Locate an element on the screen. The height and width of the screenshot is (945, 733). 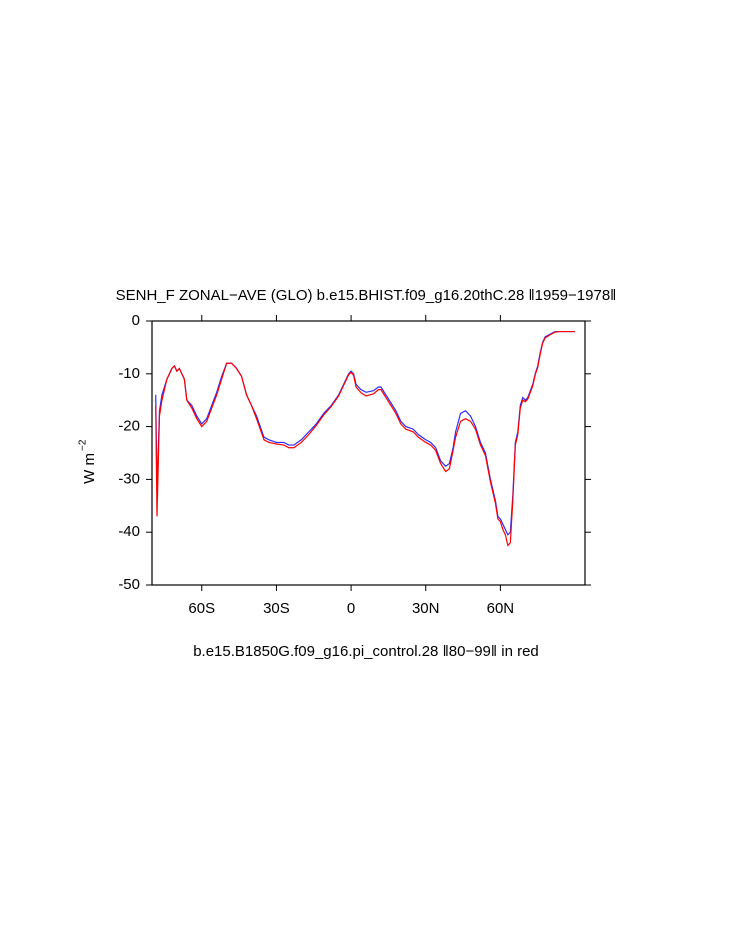
y-tick-label: -10 is located at coordinates (129, 373).